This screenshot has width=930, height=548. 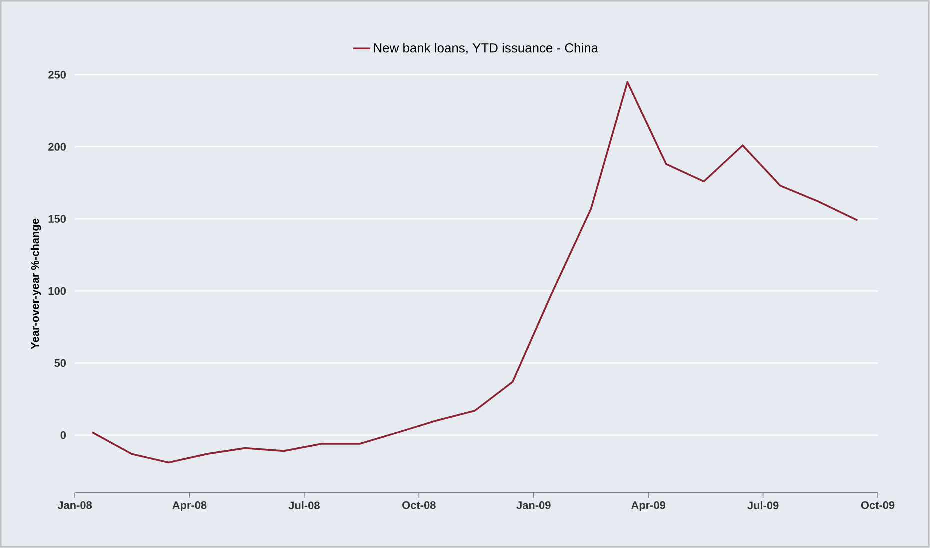 What do you see at coordinates (189, 507) in the screenshot?
I see `x-tick-label: Apr-08` at bounding box center [189, 507].